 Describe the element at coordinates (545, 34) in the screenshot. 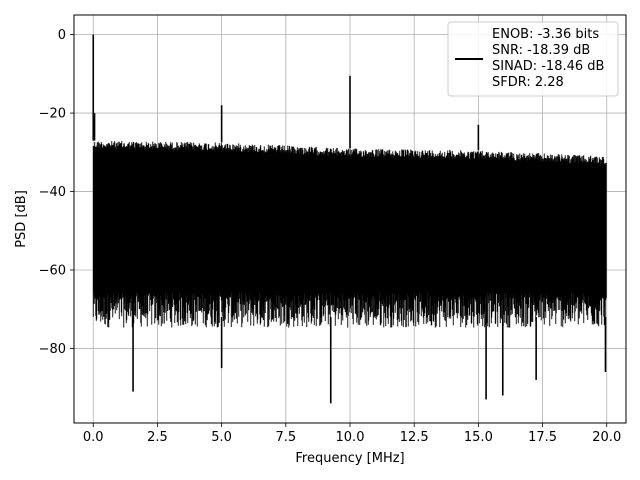

I see `legend-entry-enob: ENOB: -3.36 bits` at that location.